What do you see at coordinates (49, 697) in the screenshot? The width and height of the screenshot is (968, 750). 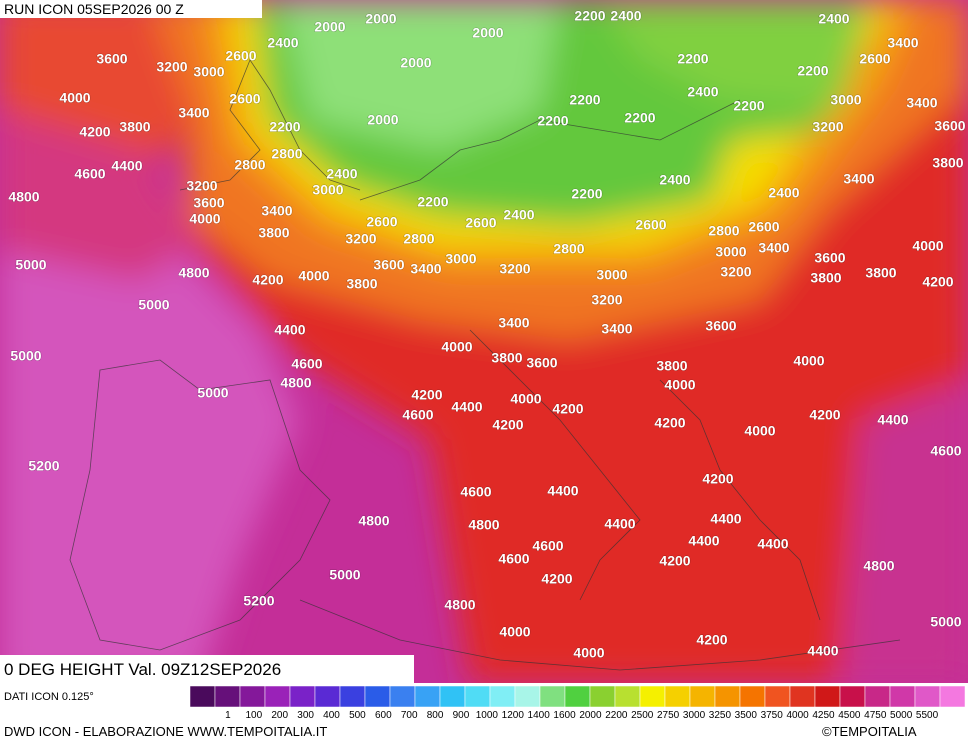 I see `source-text: DATI ICON 0.125°` at bounding box center [49, 697].